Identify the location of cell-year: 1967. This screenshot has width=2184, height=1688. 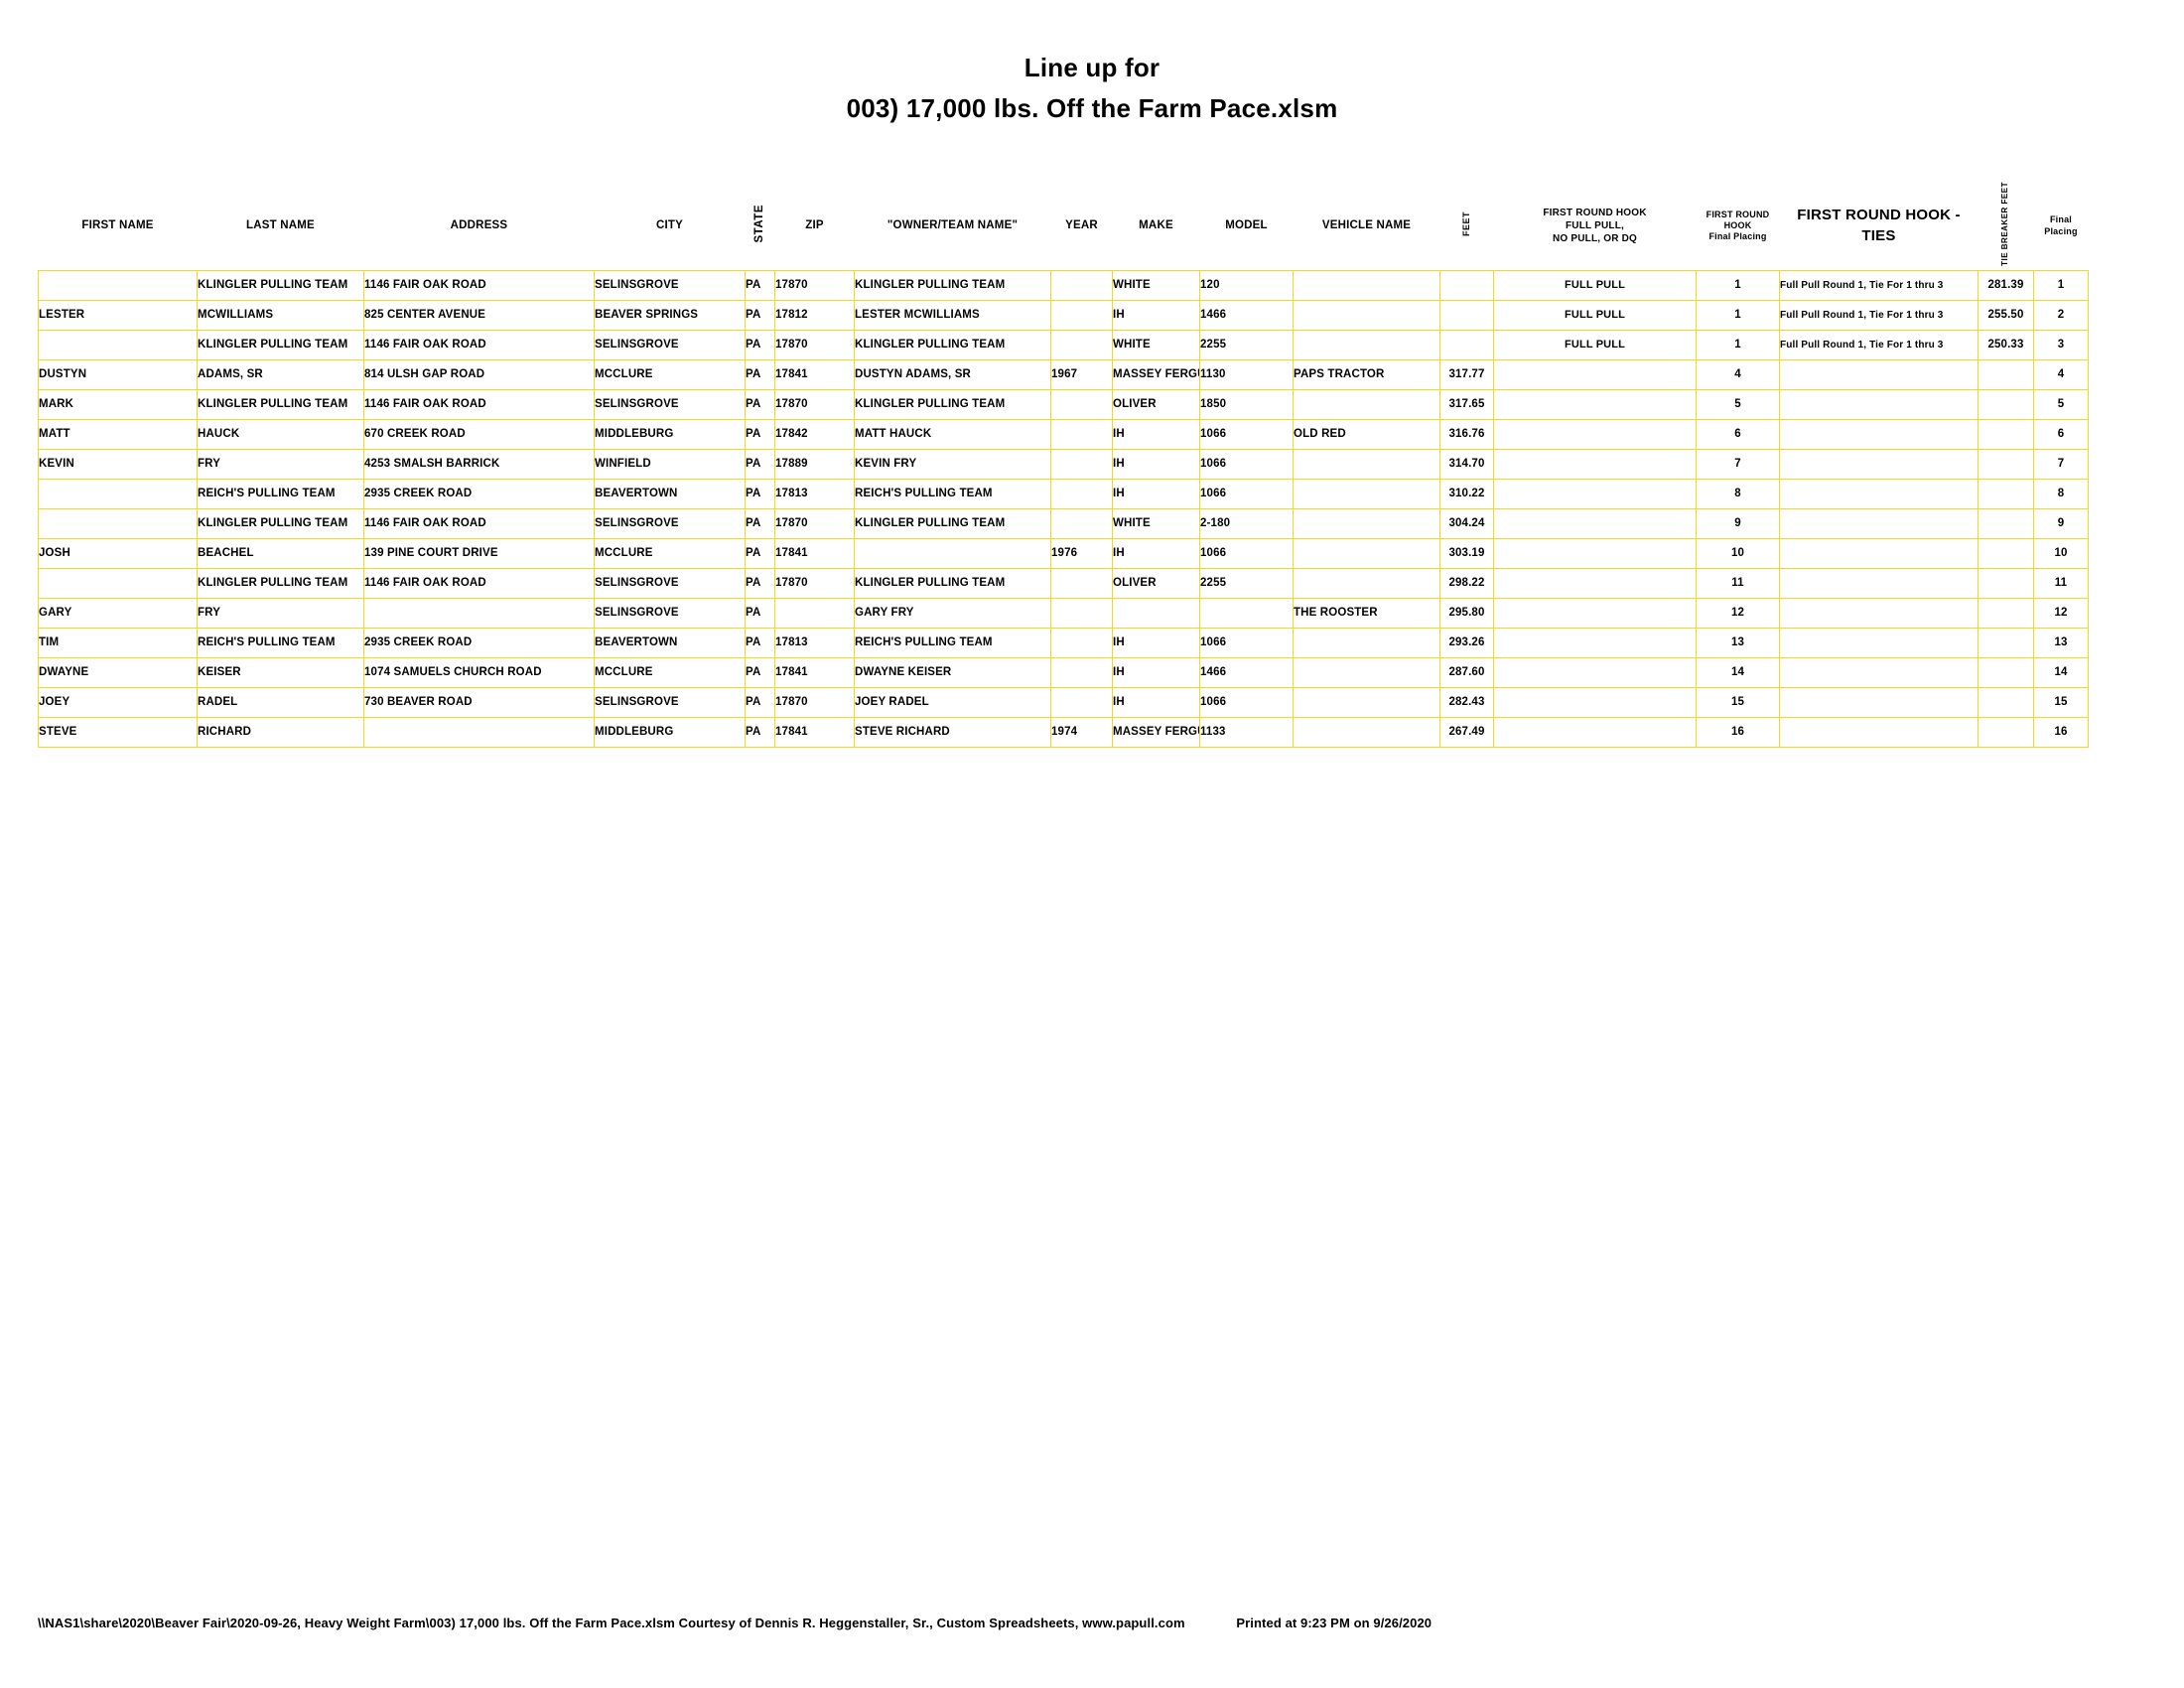
(1081, 375).